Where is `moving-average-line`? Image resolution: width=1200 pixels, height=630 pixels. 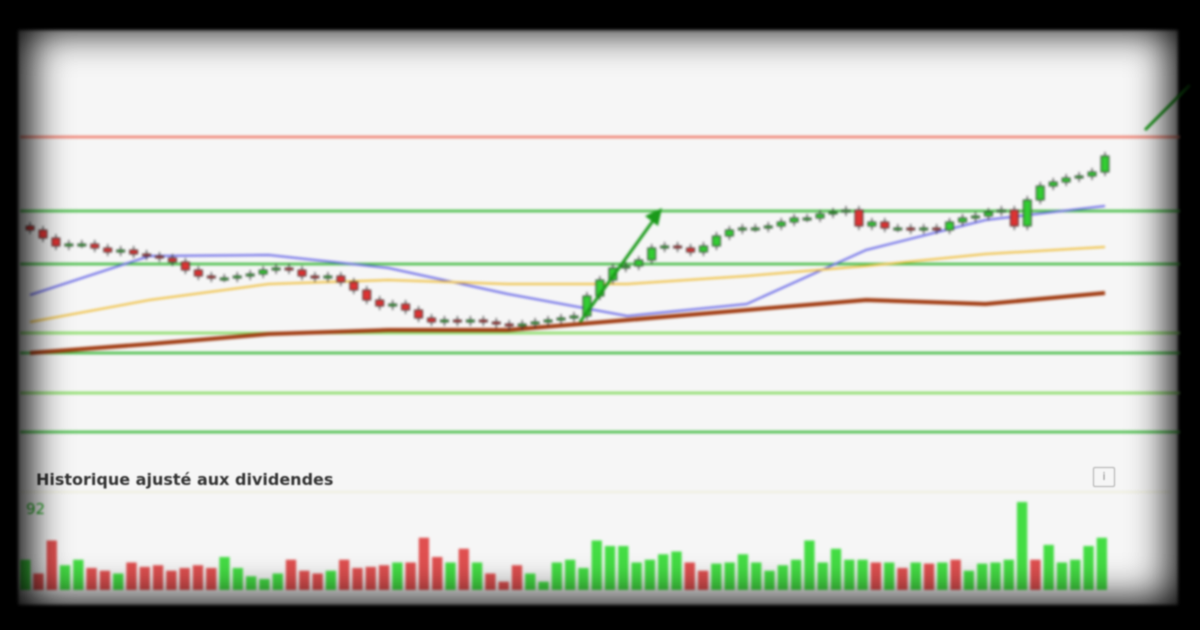
moving-average-line is located at coordinates (567, 323).